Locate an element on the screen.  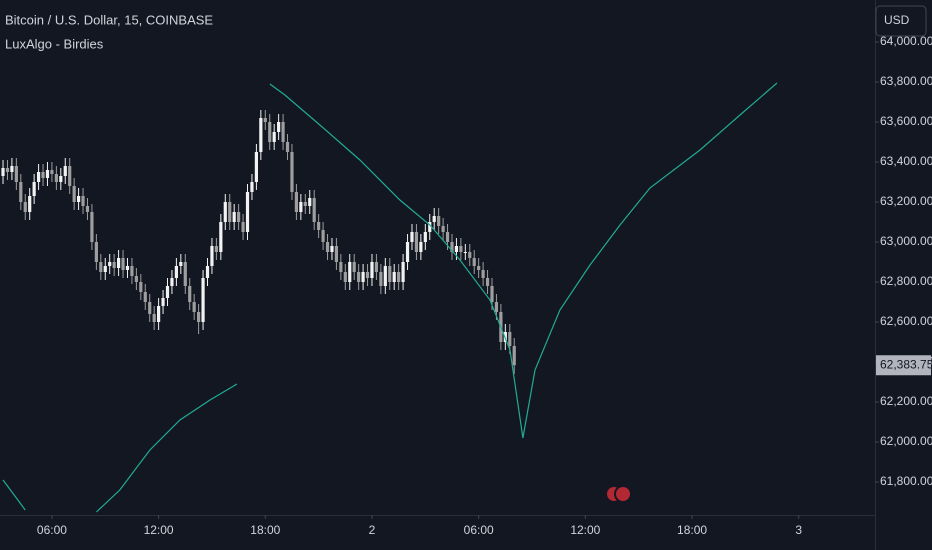
y-tick-label: 63,400.00 is located at coordinates (906, 161).